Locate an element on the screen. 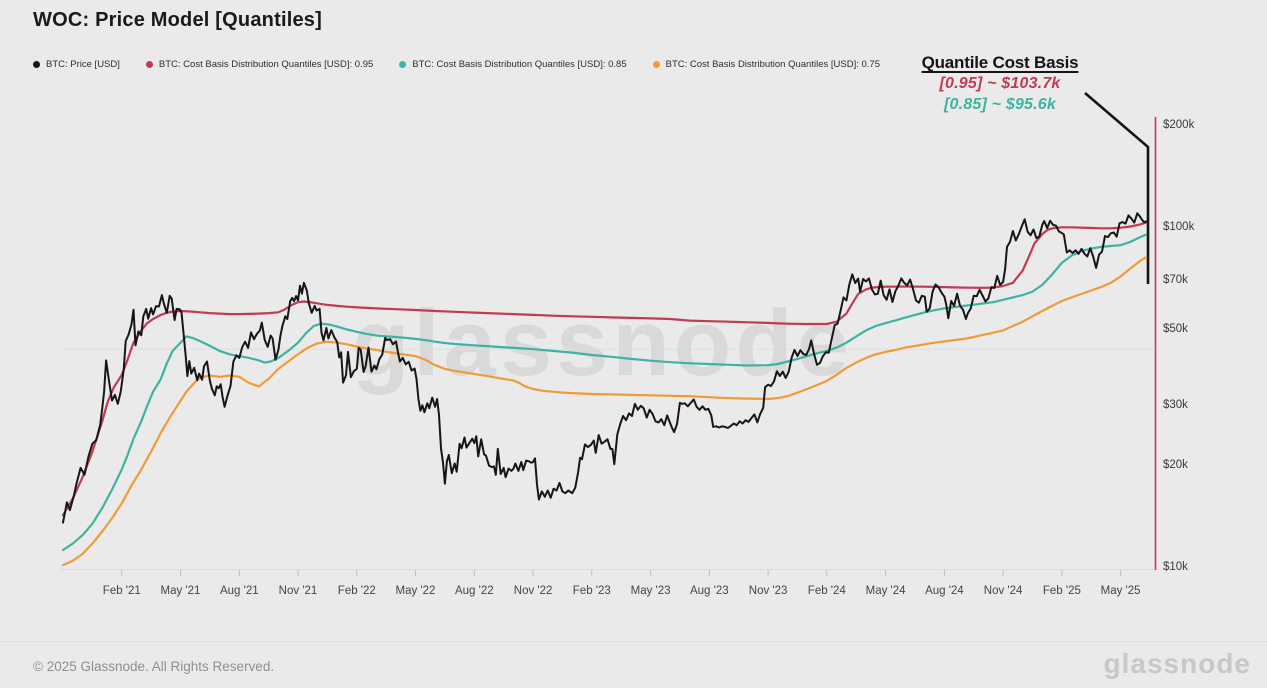  x-tick-label: May '21 is located at coordinates (180, 591).